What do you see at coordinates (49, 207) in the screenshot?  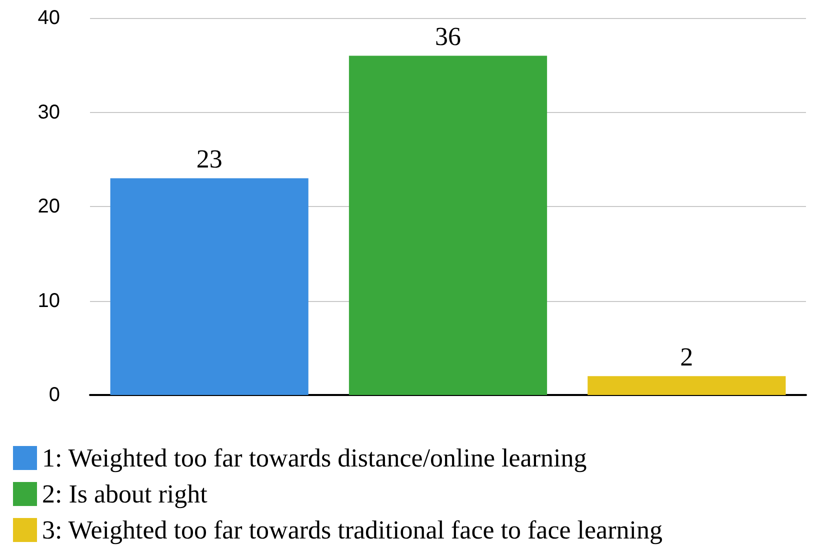 I see `y-tick-label: 20` at bounding box center [49, 207].